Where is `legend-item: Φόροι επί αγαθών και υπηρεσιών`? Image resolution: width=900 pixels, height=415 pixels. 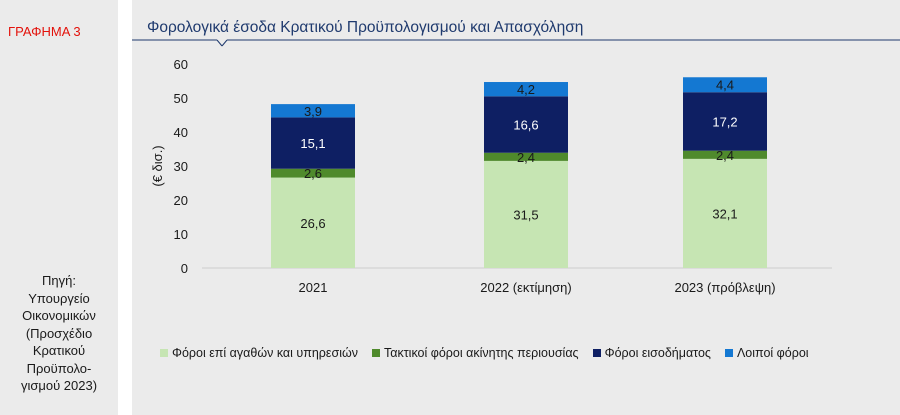 legend-item: Φόροι επί αγαθών και υπηρεσιών is located at coordinates (259, 353).